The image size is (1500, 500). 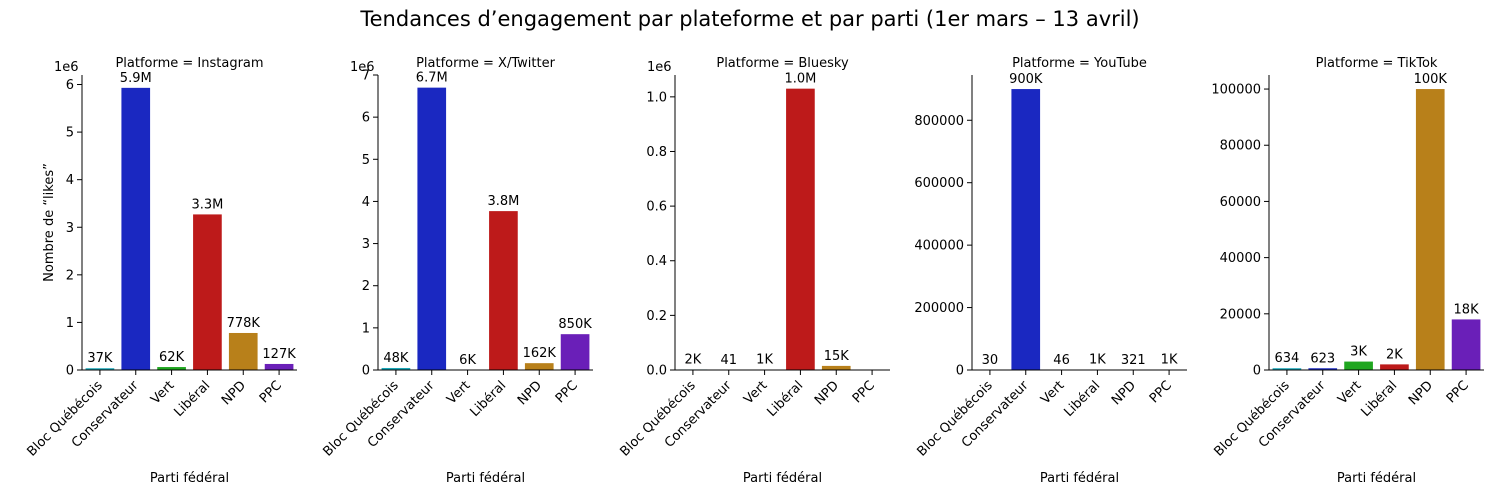 What do you see at coordinates (207, 204) in the screenshot?
I see `data-label: 3.3M` at bounding box center [207, 204].